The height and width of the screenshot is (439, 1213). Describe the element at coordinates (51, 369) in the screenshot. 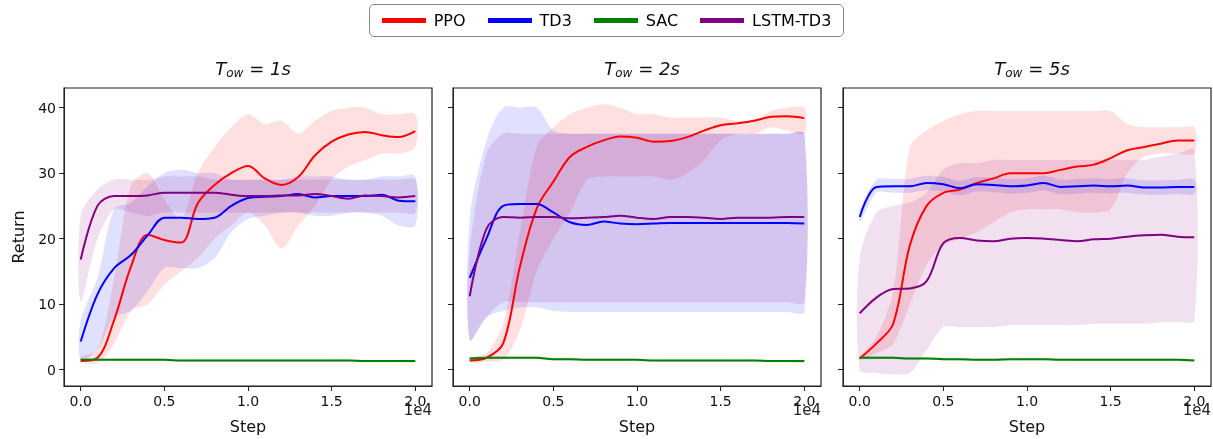

I see `y-tick-label: 0` at that location.